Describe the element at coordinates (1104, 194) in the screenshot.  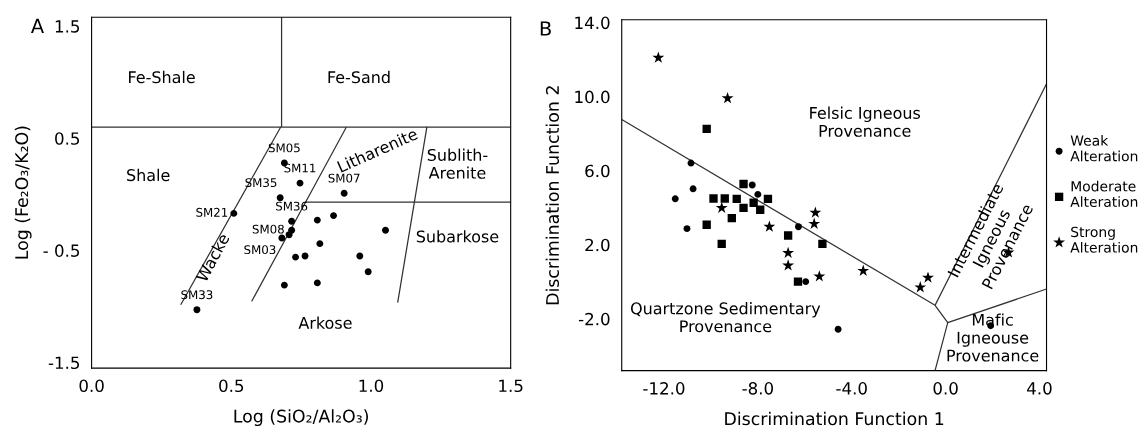
I see `legend-label: Moderate Alteration` at that location.